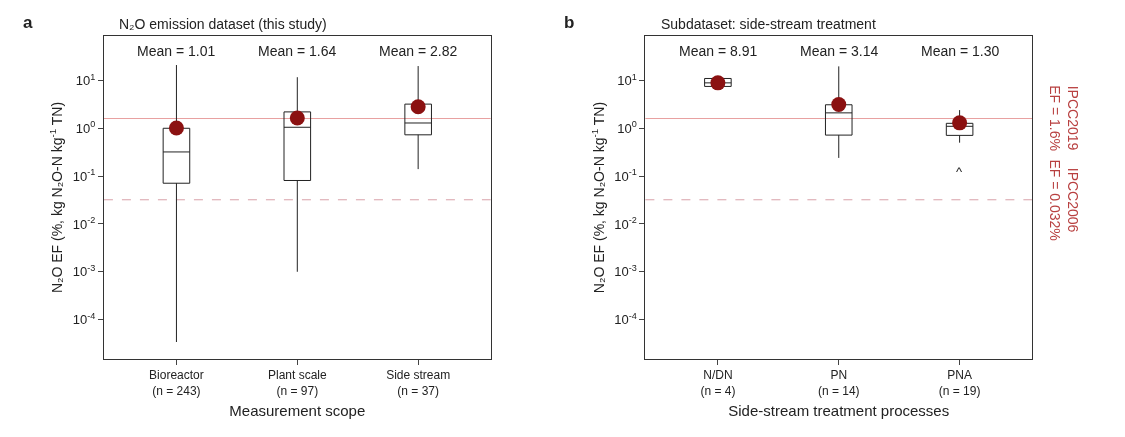 The height and width of the screenshot is (437, 1125). Describe the element at coordinates (1063, 118) in the screenshot. I see `ref-line-label: IPCC2019 EF = 1.6%` at that location.